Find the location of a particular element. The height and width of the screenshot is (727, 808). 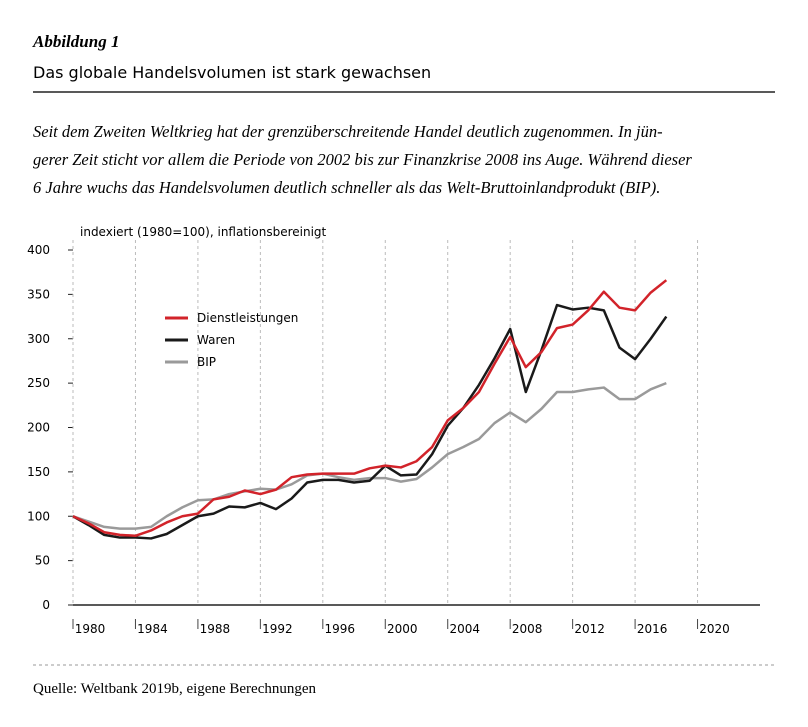

x-tick-label: 2020 is located at coordinates (714, 629).